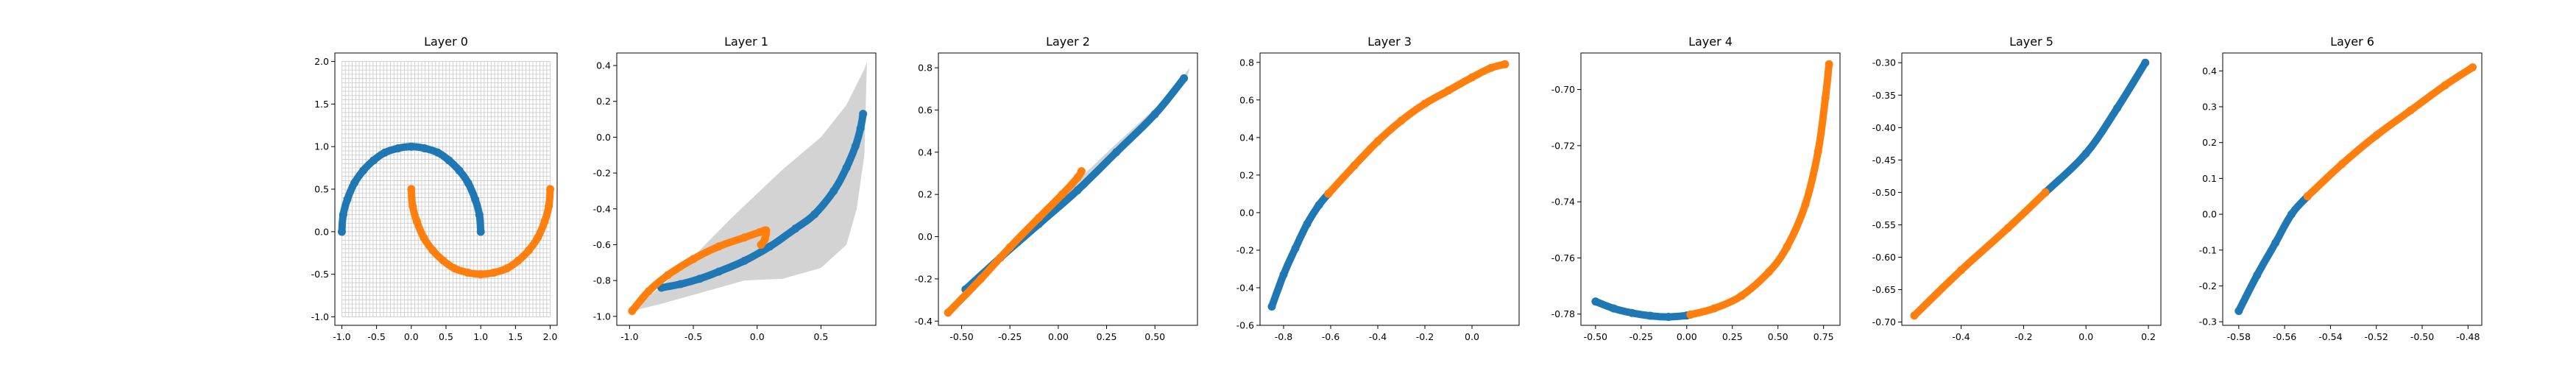  Describe the element at coordinates (1687, 336) in the screenshot. I see `x-tick-label: 0.00` at that location.